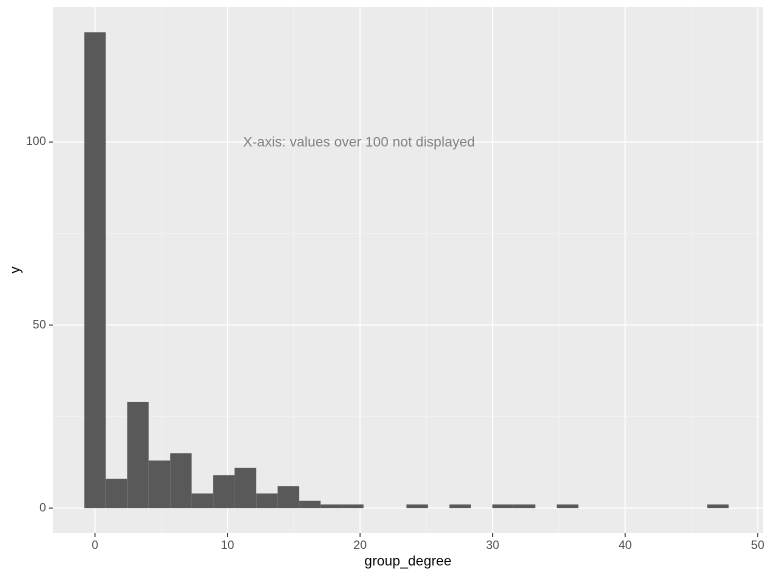  What do you see at coordinates (407, 561) in the screenshot?
I see `x-axis-title: group_degree` at bounding box center [407, 561].